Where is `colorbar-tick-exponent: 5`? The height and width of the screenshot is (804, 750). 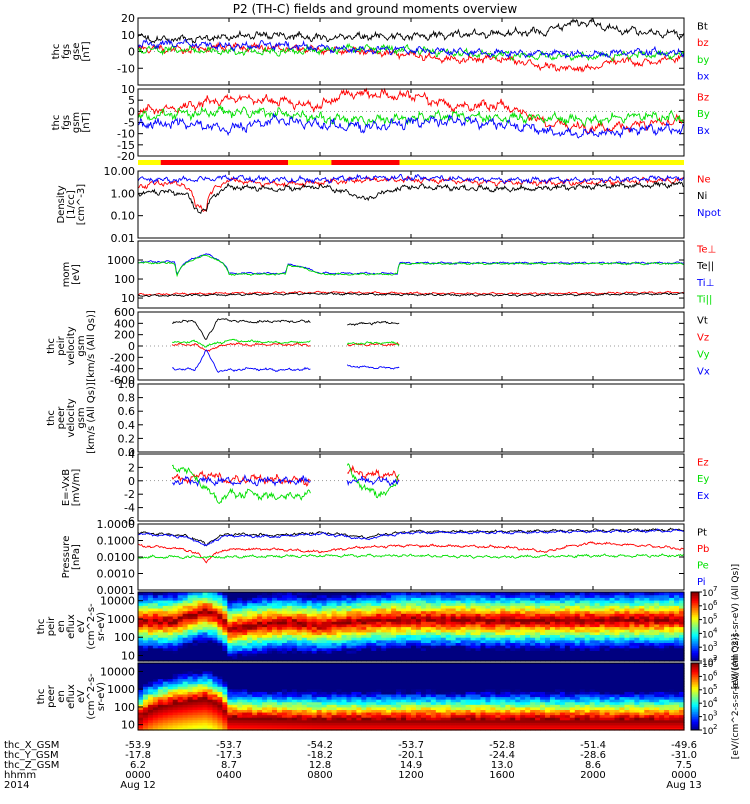
colorbar-tick-exponent: 5 is located at coordinates (715, 617).